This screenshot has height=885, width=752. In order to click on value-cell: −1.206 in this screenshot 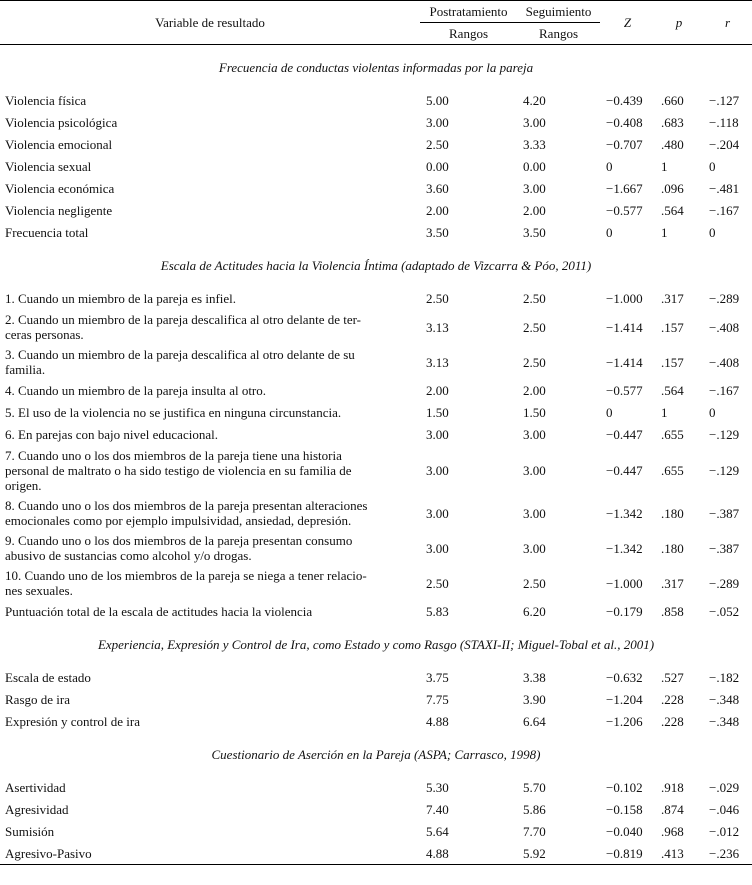, I will do `click(624, 721)`.